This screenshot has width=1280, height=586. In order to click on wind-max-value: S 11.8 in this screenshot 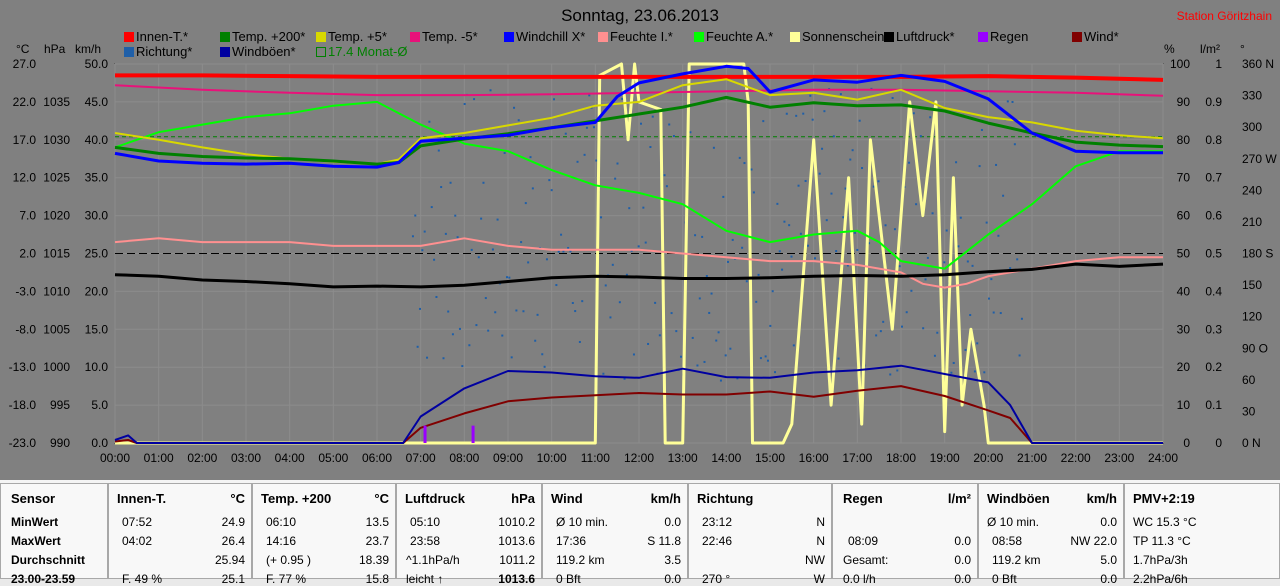, I will do `click(664, 541)`.